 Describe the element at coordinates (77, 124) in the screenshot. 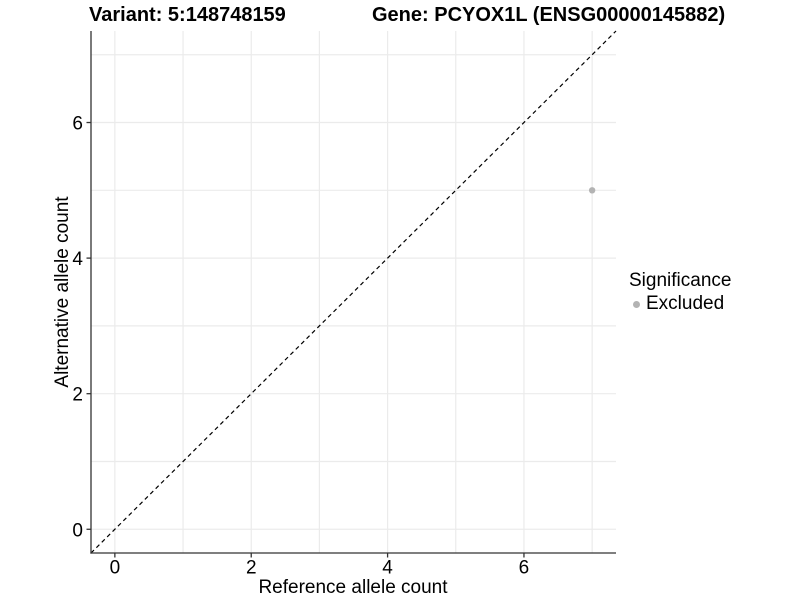

I see `y-tick-label: 6` at that location.